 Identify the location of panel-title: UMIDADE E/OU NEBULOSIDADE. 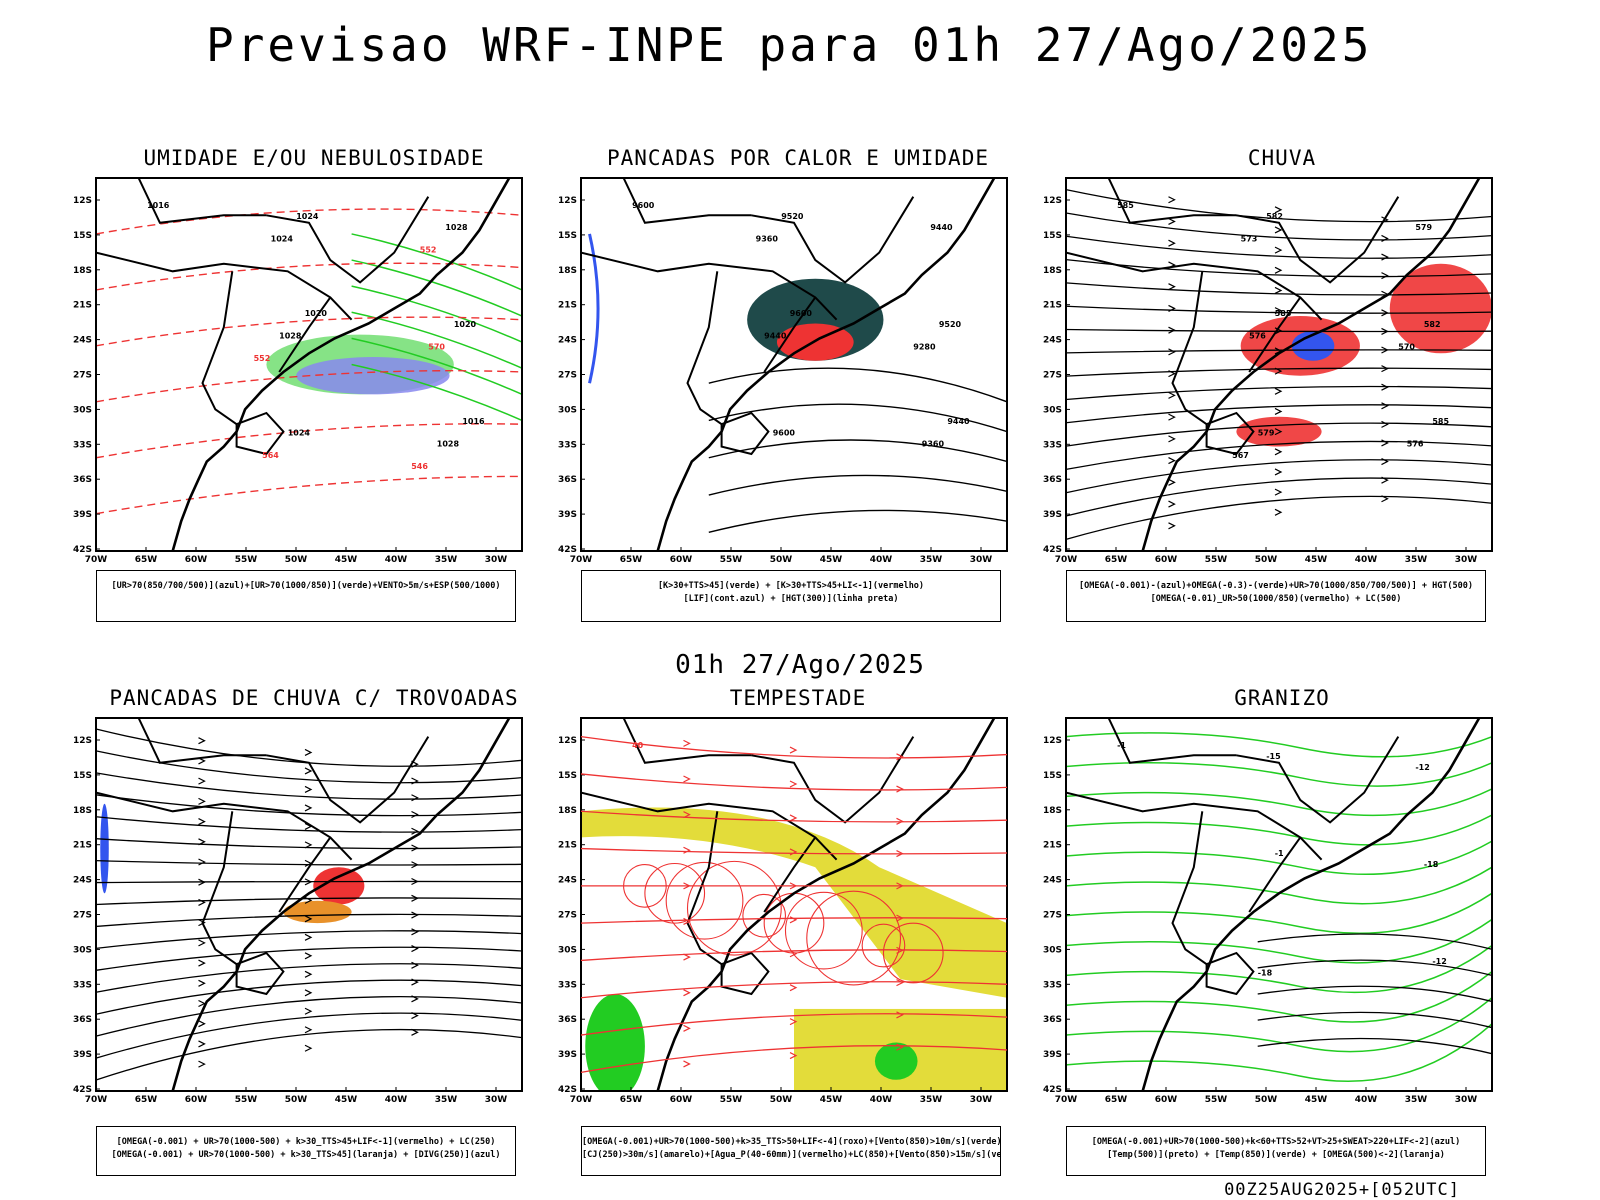
(314, 158).